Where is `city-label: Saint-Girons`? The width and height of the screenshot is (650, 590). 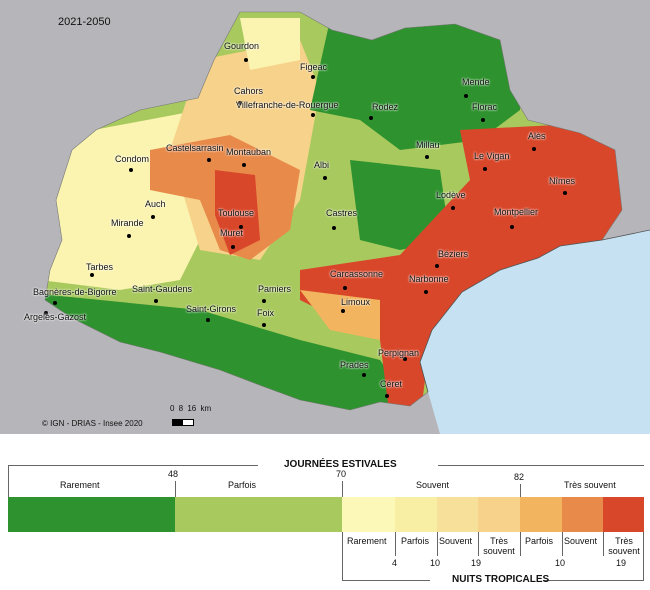
city-label: Saint-Girons is located at coordinates (211, 309).